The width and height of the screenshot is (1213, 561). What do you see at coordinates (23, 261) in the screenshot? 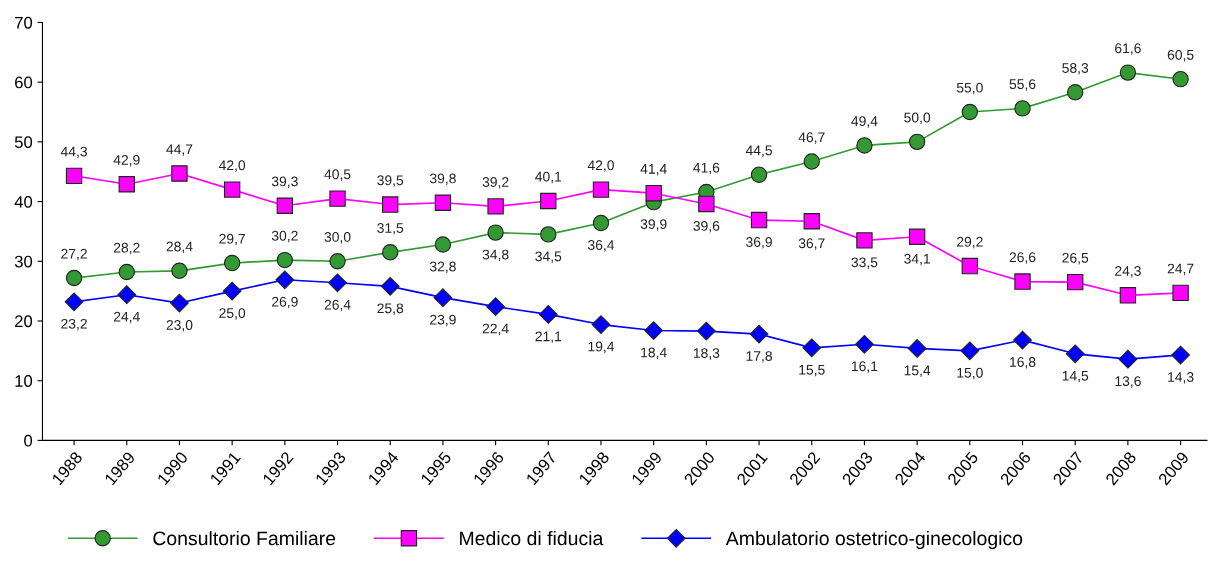
I see `y-tick-label: 30` at bounding box center [23, 261].